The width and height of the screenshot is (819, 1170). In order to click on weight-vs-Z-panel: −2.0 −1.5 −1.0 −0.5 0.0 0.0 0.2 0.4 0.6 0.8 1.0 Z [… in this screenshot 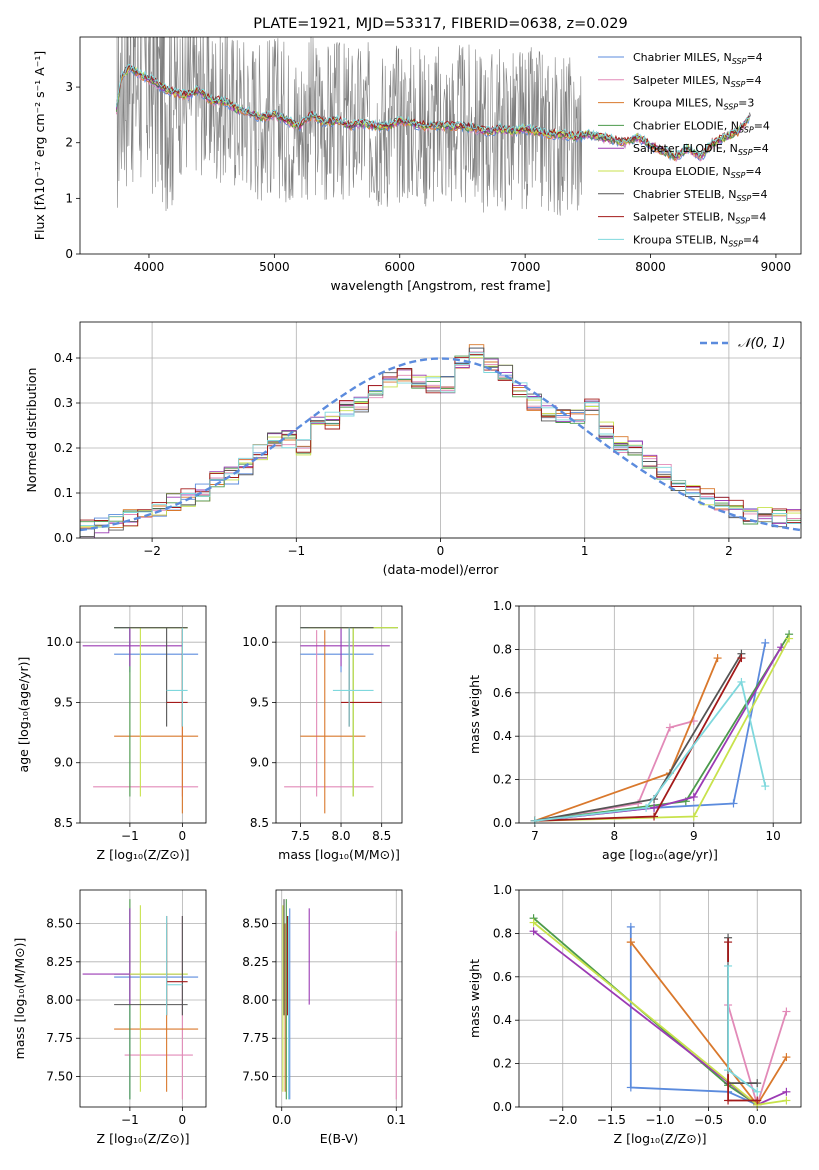, I will do `click(634, 1014)`.